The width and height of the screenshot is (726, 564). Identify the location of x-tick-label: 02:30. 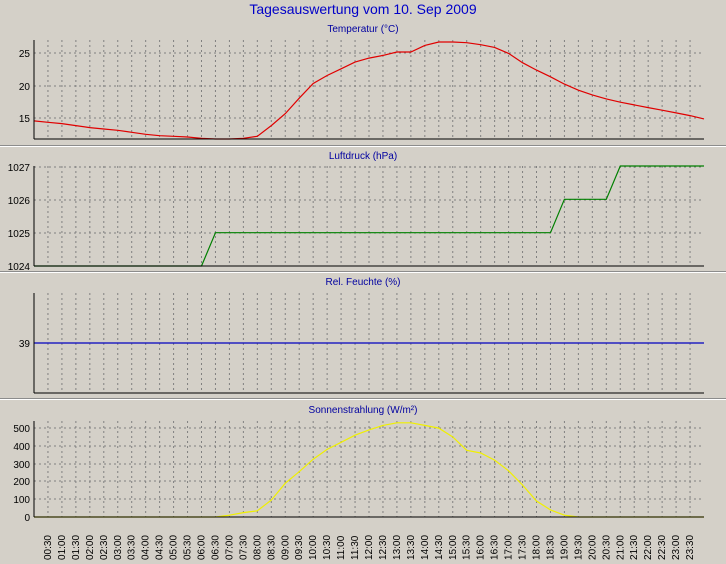
(104, 547).